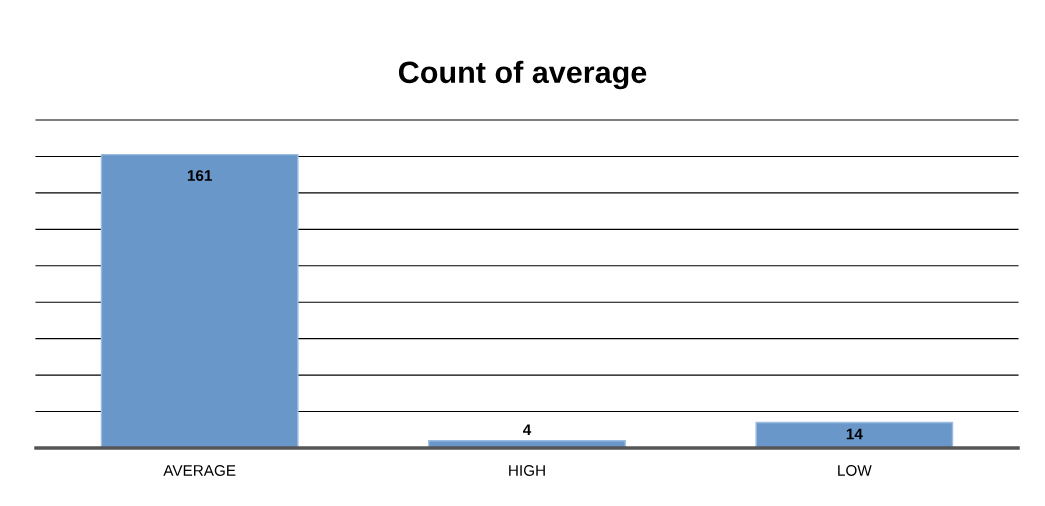 Image resolution: width=1045 pixels, height=506 pixels. I want to click on x-tick-label: HIGH, so click(527, 470).